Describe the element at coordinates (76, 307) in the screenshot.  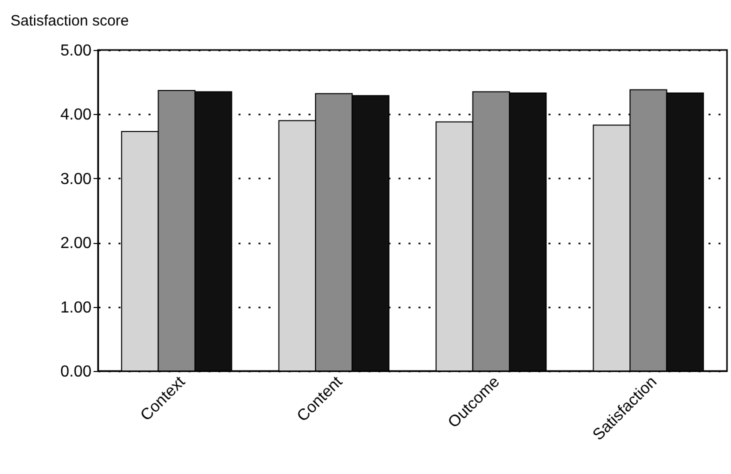
I see `y-tick-label: 1.00` at that location.